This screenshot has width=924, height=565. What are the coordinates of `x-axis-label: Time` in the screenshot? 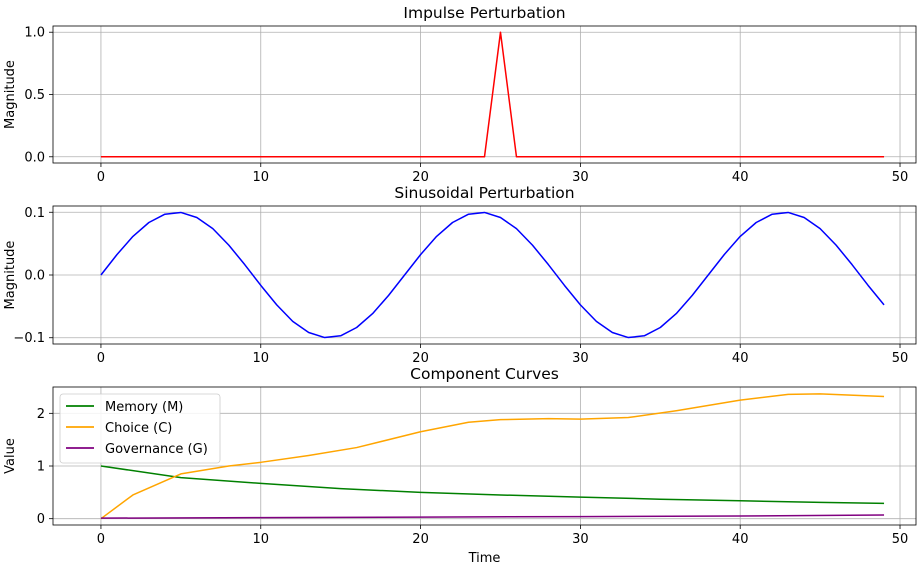 It's located at (484, 558).